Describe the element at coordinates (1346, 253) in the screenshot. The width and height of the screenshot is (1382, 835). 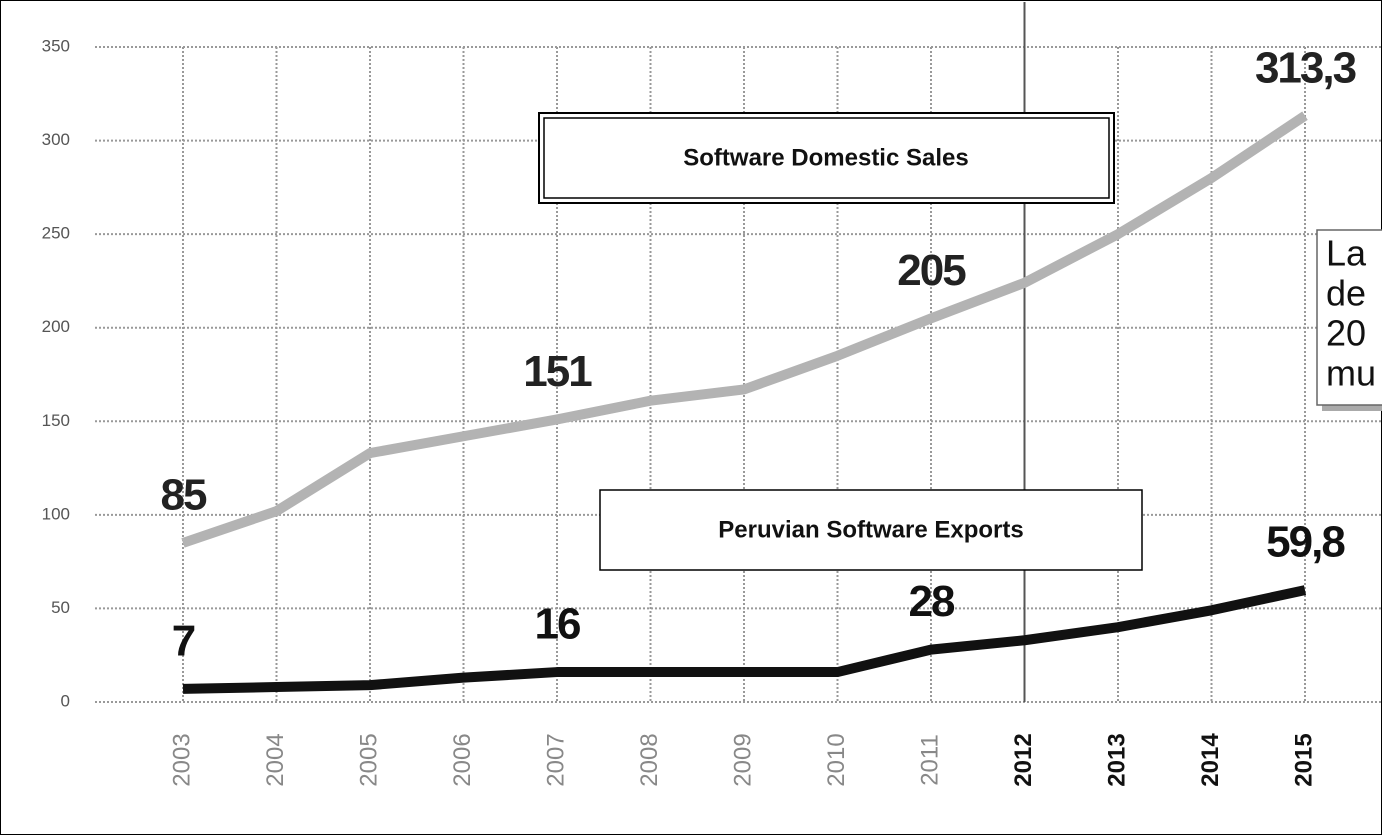
I see `annotation-line: La` at that location.